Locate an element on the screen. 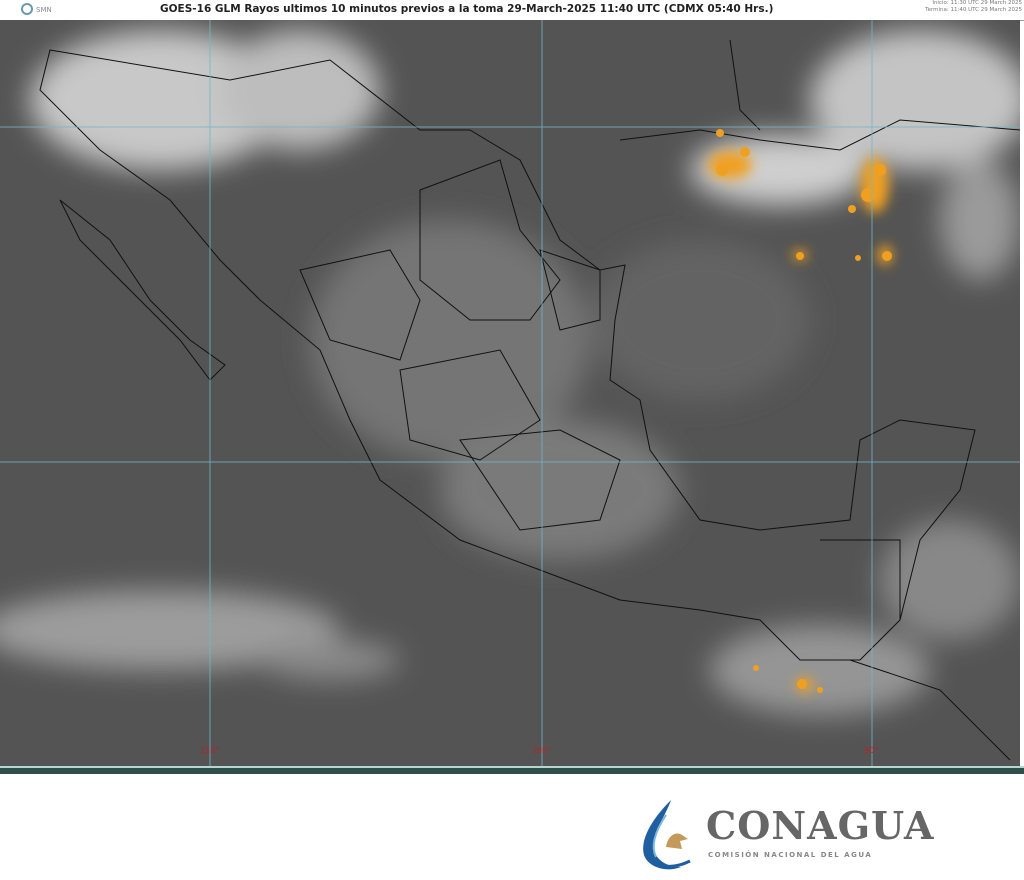  smn-logo: SMN is located at coordinates (40, 9).